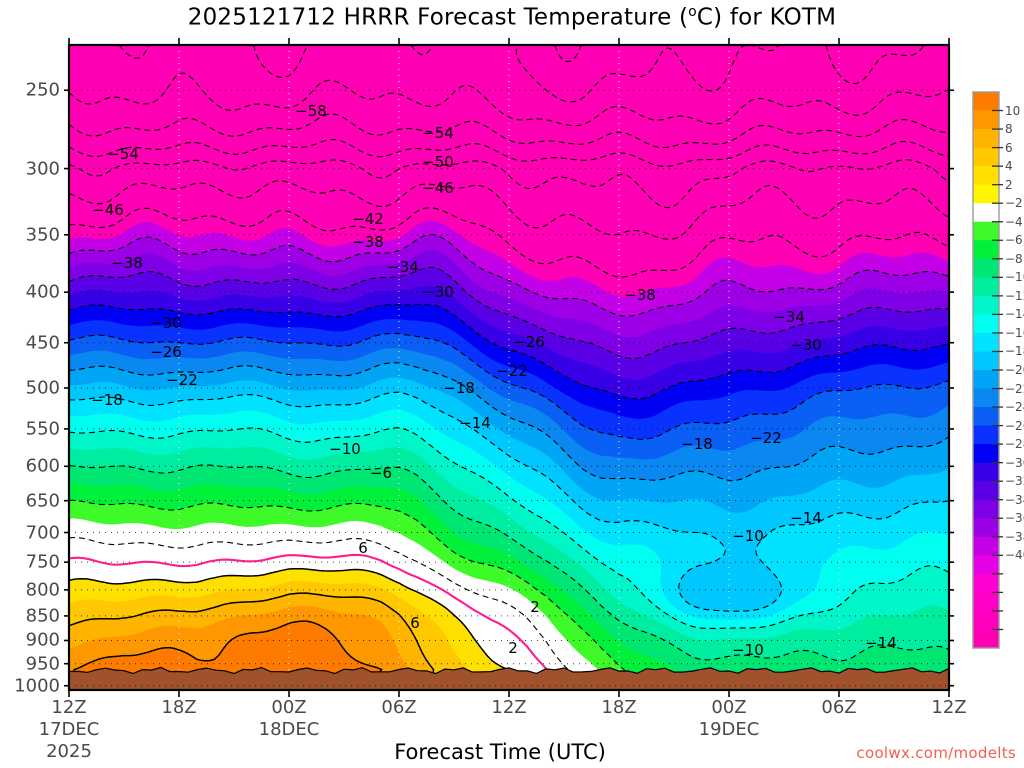 This screenshot has width=1024, height=768. Describe the element at coordinates (69, 707) in the screenshot. I see `x-axis-tick-label: 12Z` at that location.